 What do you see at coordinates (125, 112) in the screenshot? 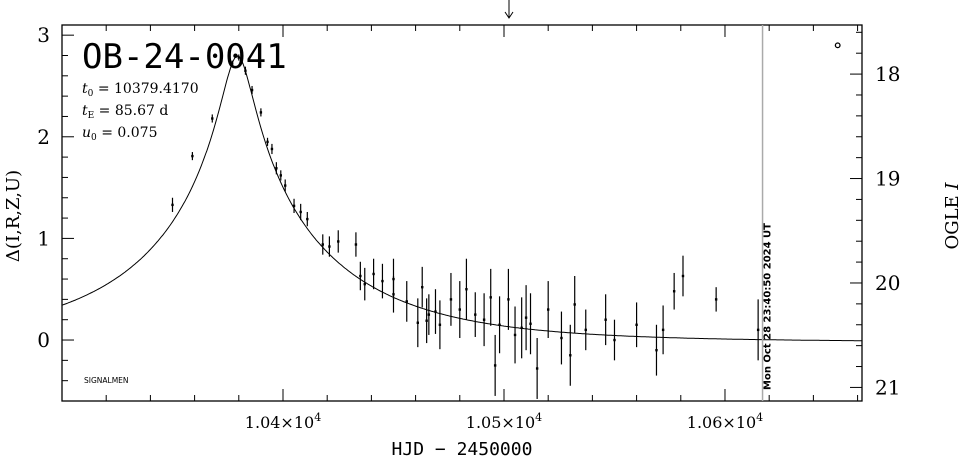
I see `param-line: tE = 85.67 d` at bounding box center [125, 112].